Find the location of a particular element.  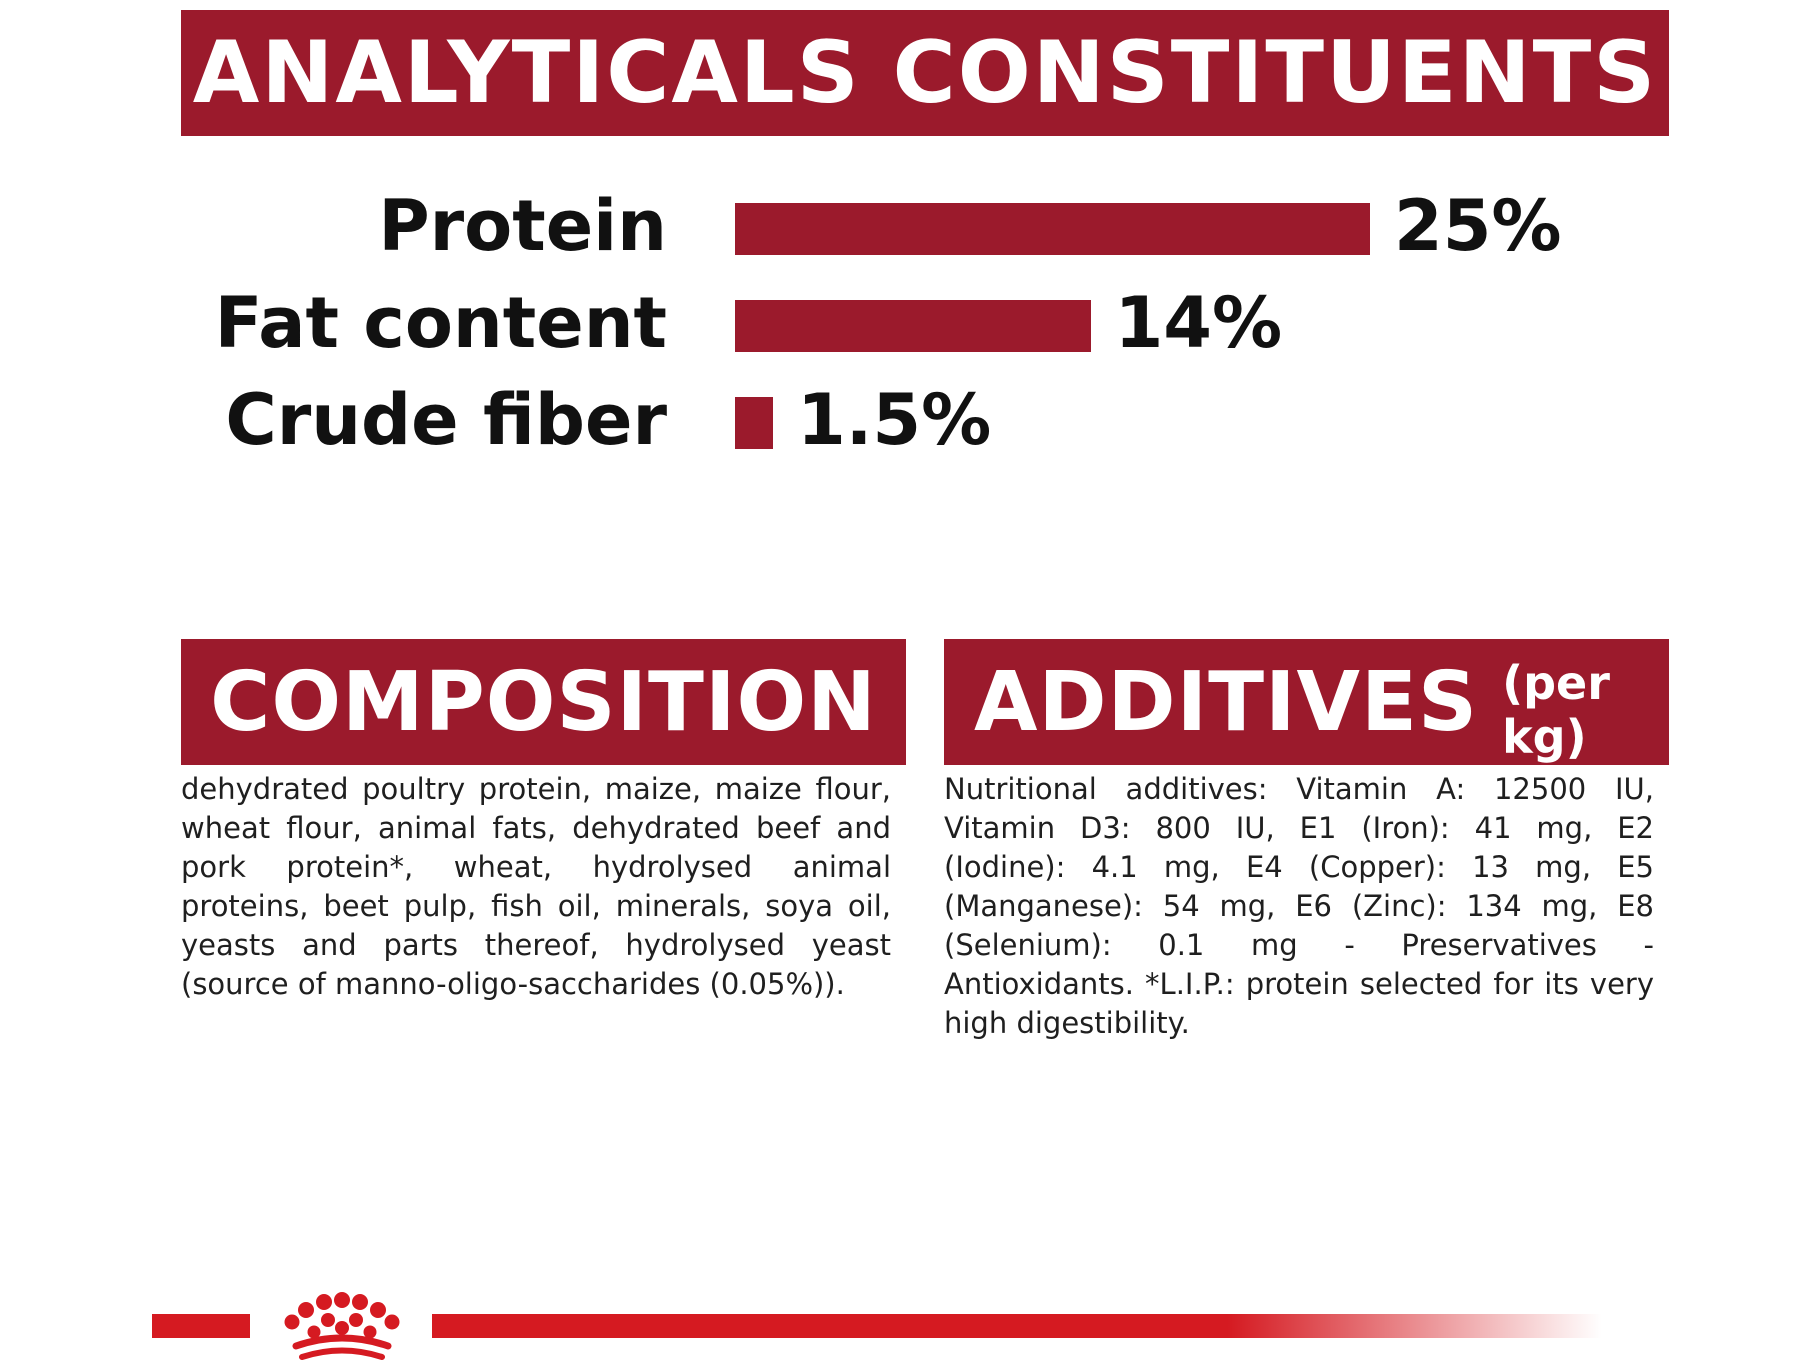

crude-fiber-value: 1.5% is located at coordinates (894, 420).